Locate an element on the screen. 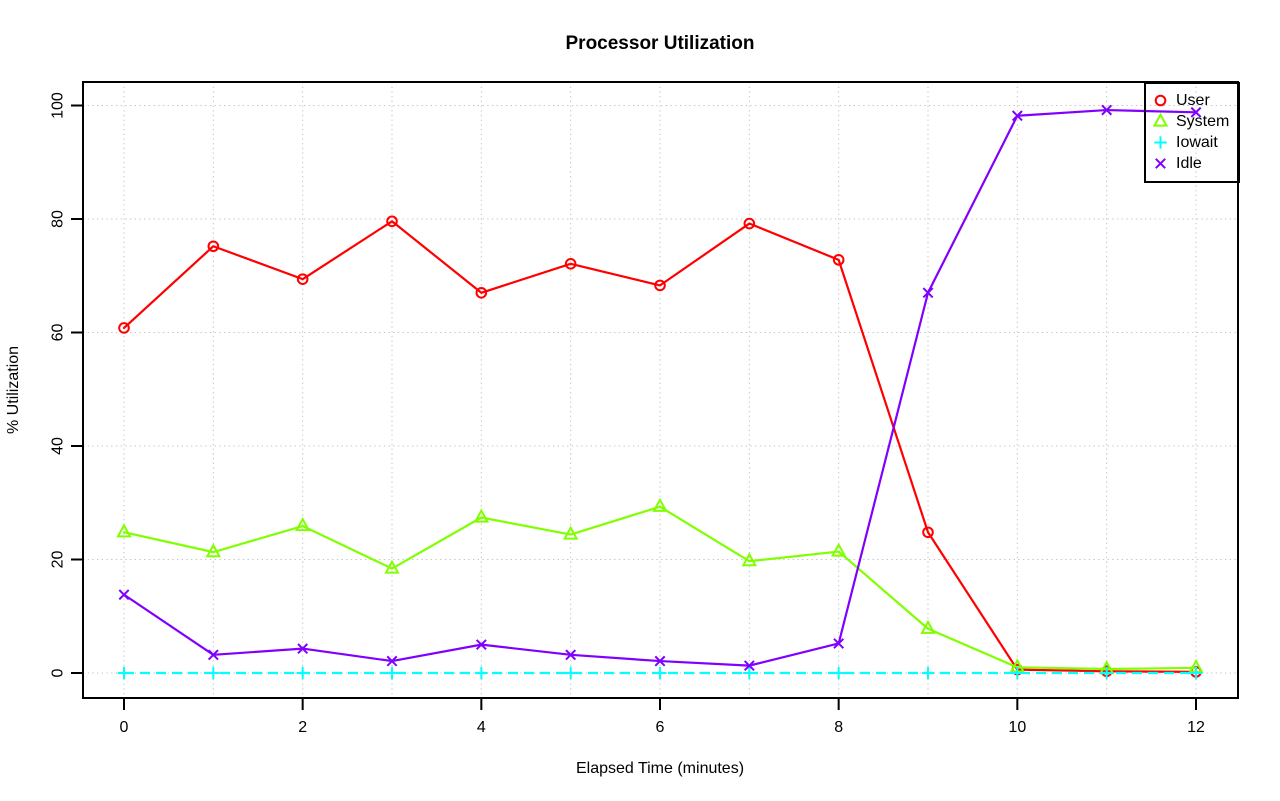 The height and width of the screenshot is (801, 1280). series-iowait is located at coordinates (660, 673).